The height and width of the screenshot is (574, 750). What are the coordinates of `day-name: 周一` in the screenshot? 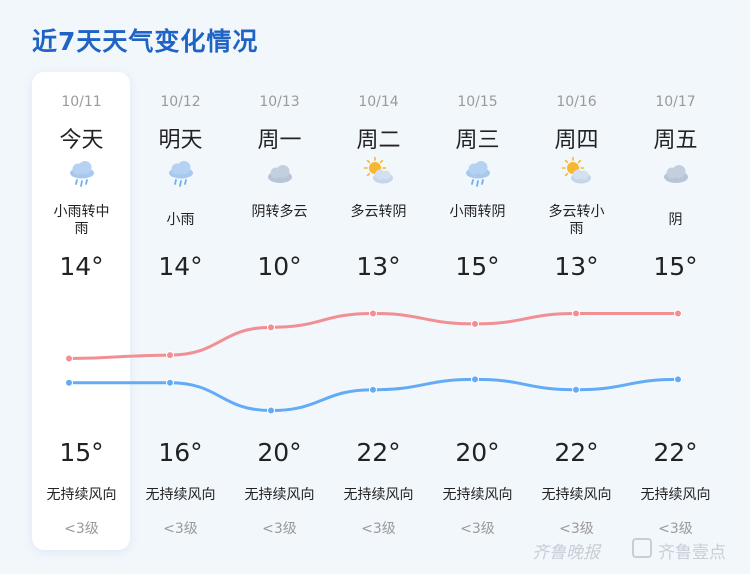 It's located at (279, 140).